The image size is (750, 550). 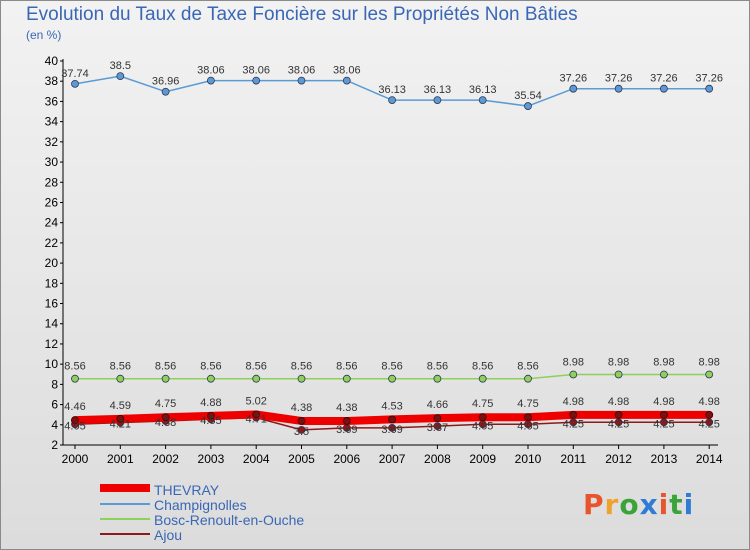 I want to click on data-label: 37.74, so click(x=75, y=74).